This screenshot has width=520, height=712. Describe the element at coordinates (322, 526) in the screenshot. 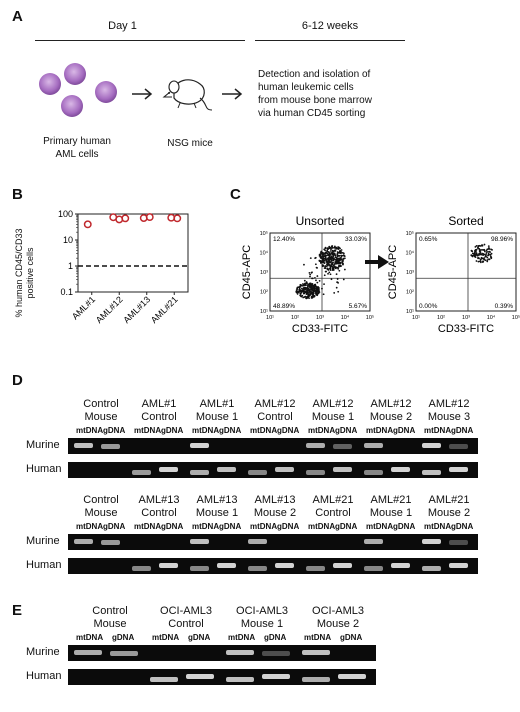

I see `gel-d-bottom-lane-label: mtDNA` at that location.